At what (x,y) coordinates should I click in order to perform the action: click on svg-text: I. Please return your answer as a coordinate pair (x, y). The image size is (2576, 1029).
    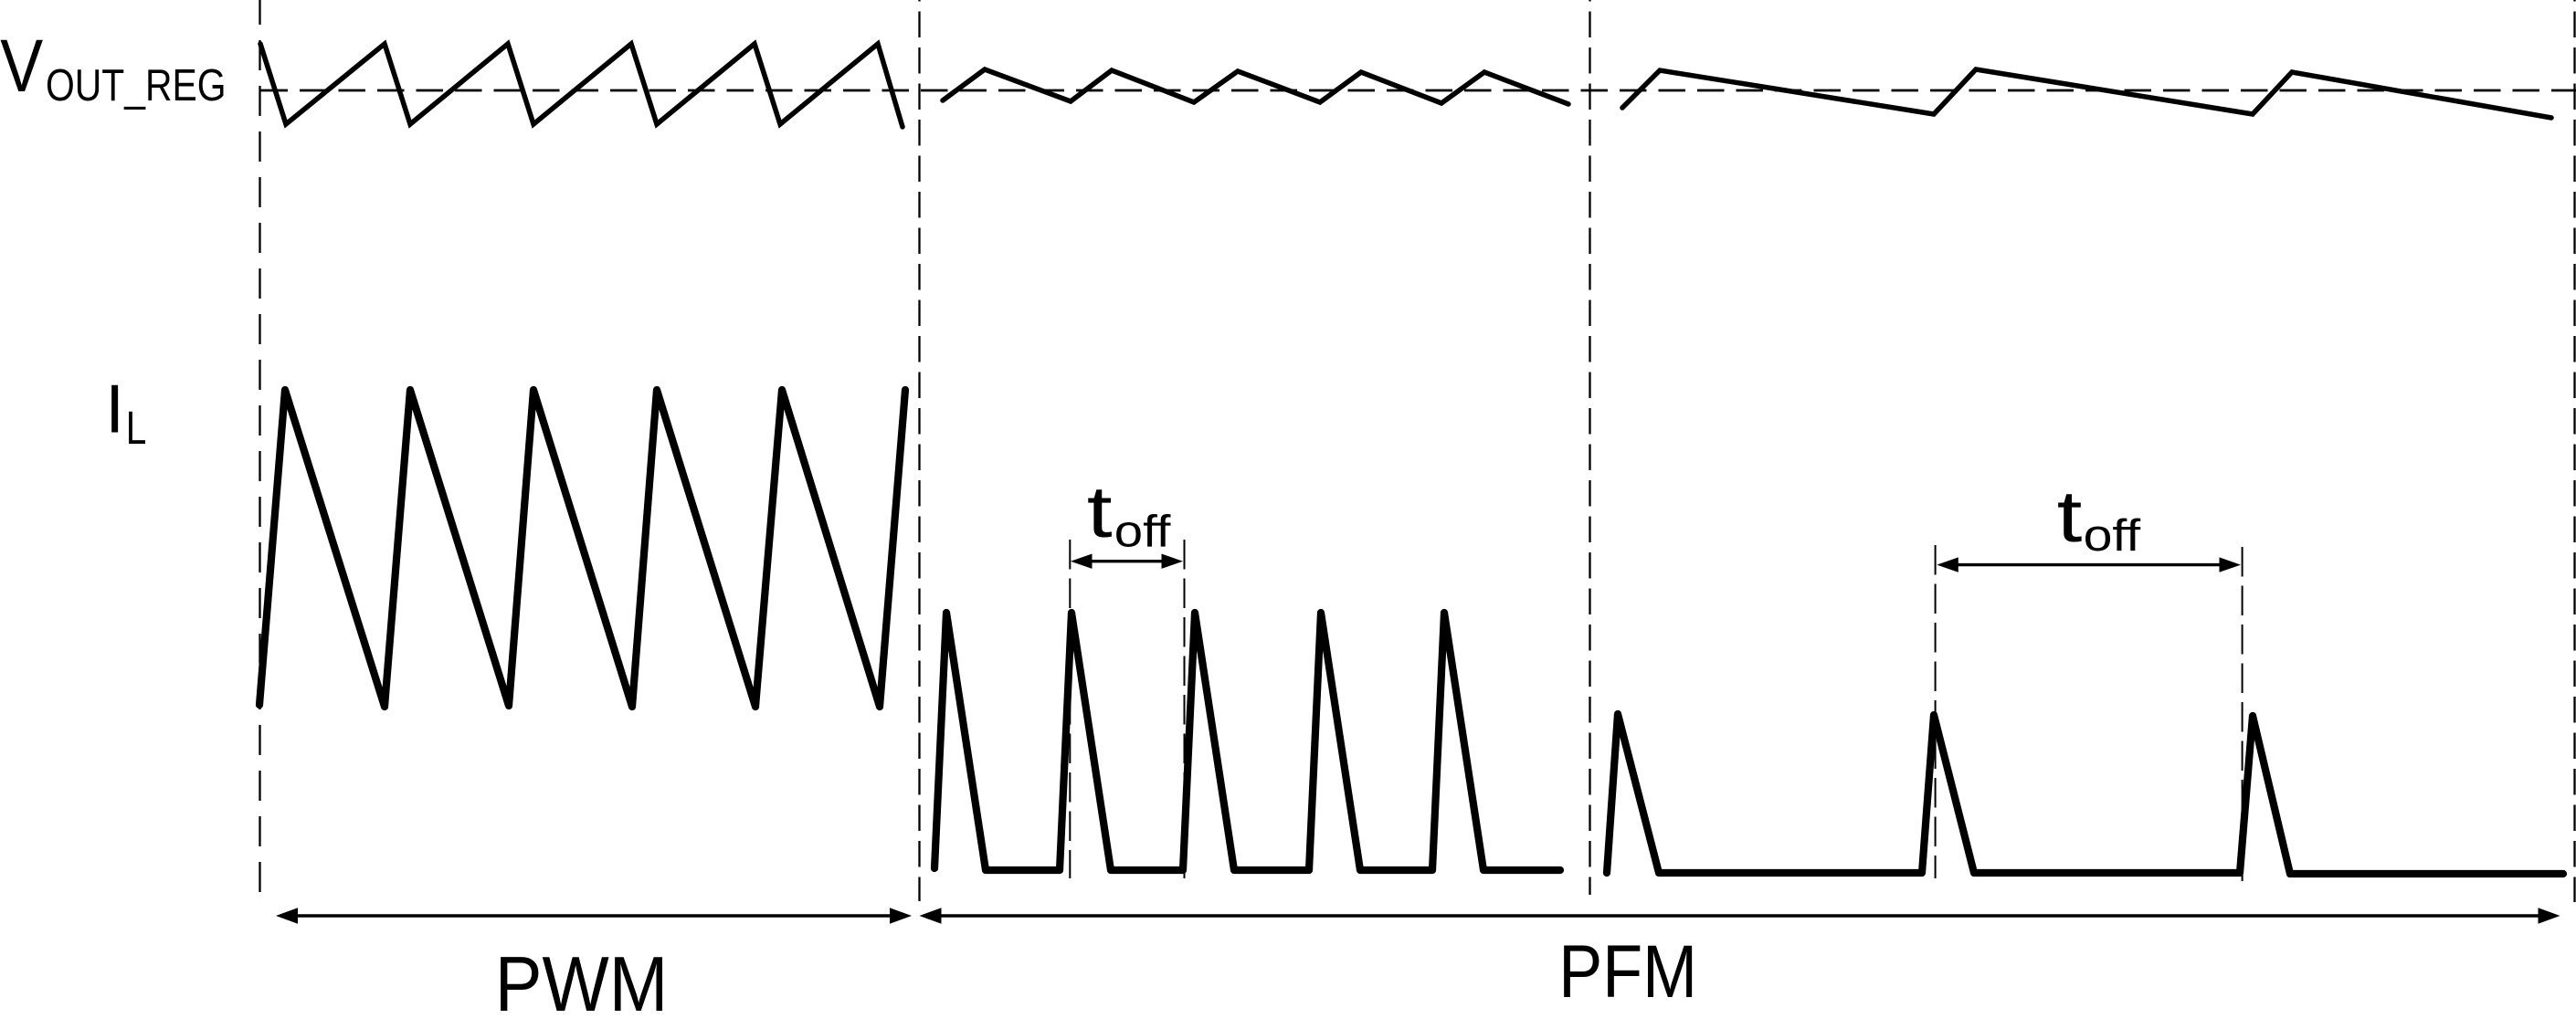
    Looking at the image, I should click on (115, 409).